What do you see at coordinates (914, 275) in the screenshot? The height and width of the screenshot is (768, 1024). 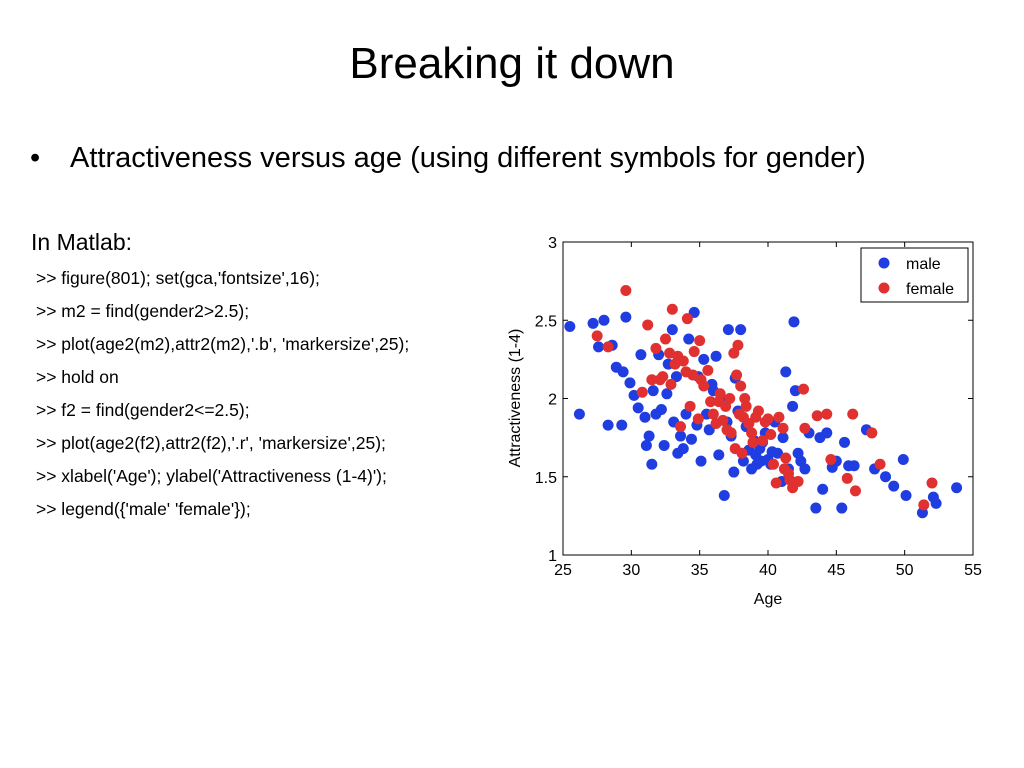 I see `legend-box` at bounding box center [914, 275].